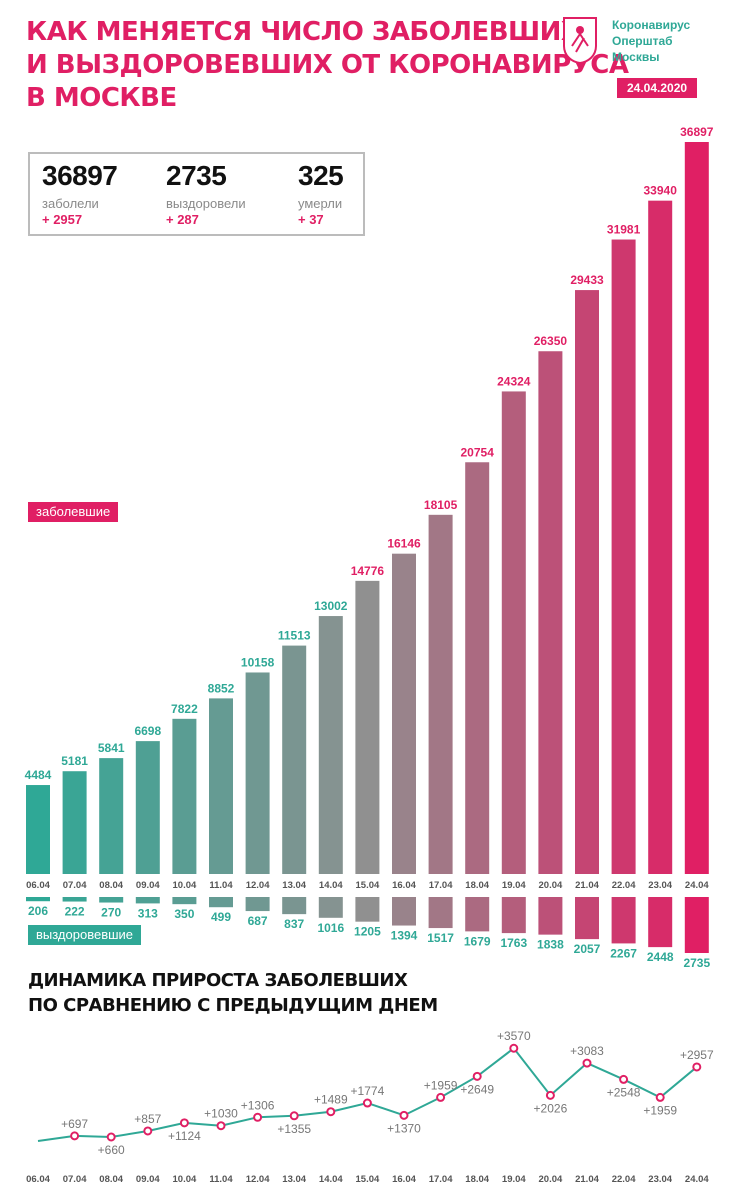 The width and height of the screenshot is (732, 1200). Describe the element at coordinates (196, 175) in the screenshot. I see `stat-recovered-value: 2735` at that location.